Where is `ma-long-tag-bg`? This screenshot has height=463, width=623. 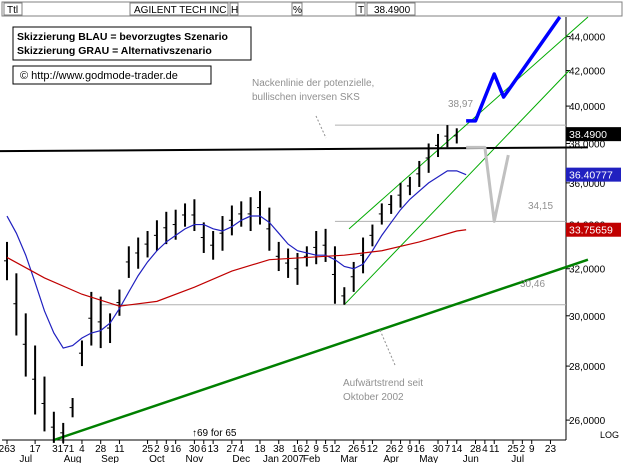 ma-long-tag-bg is located at coordinates (593, 229).